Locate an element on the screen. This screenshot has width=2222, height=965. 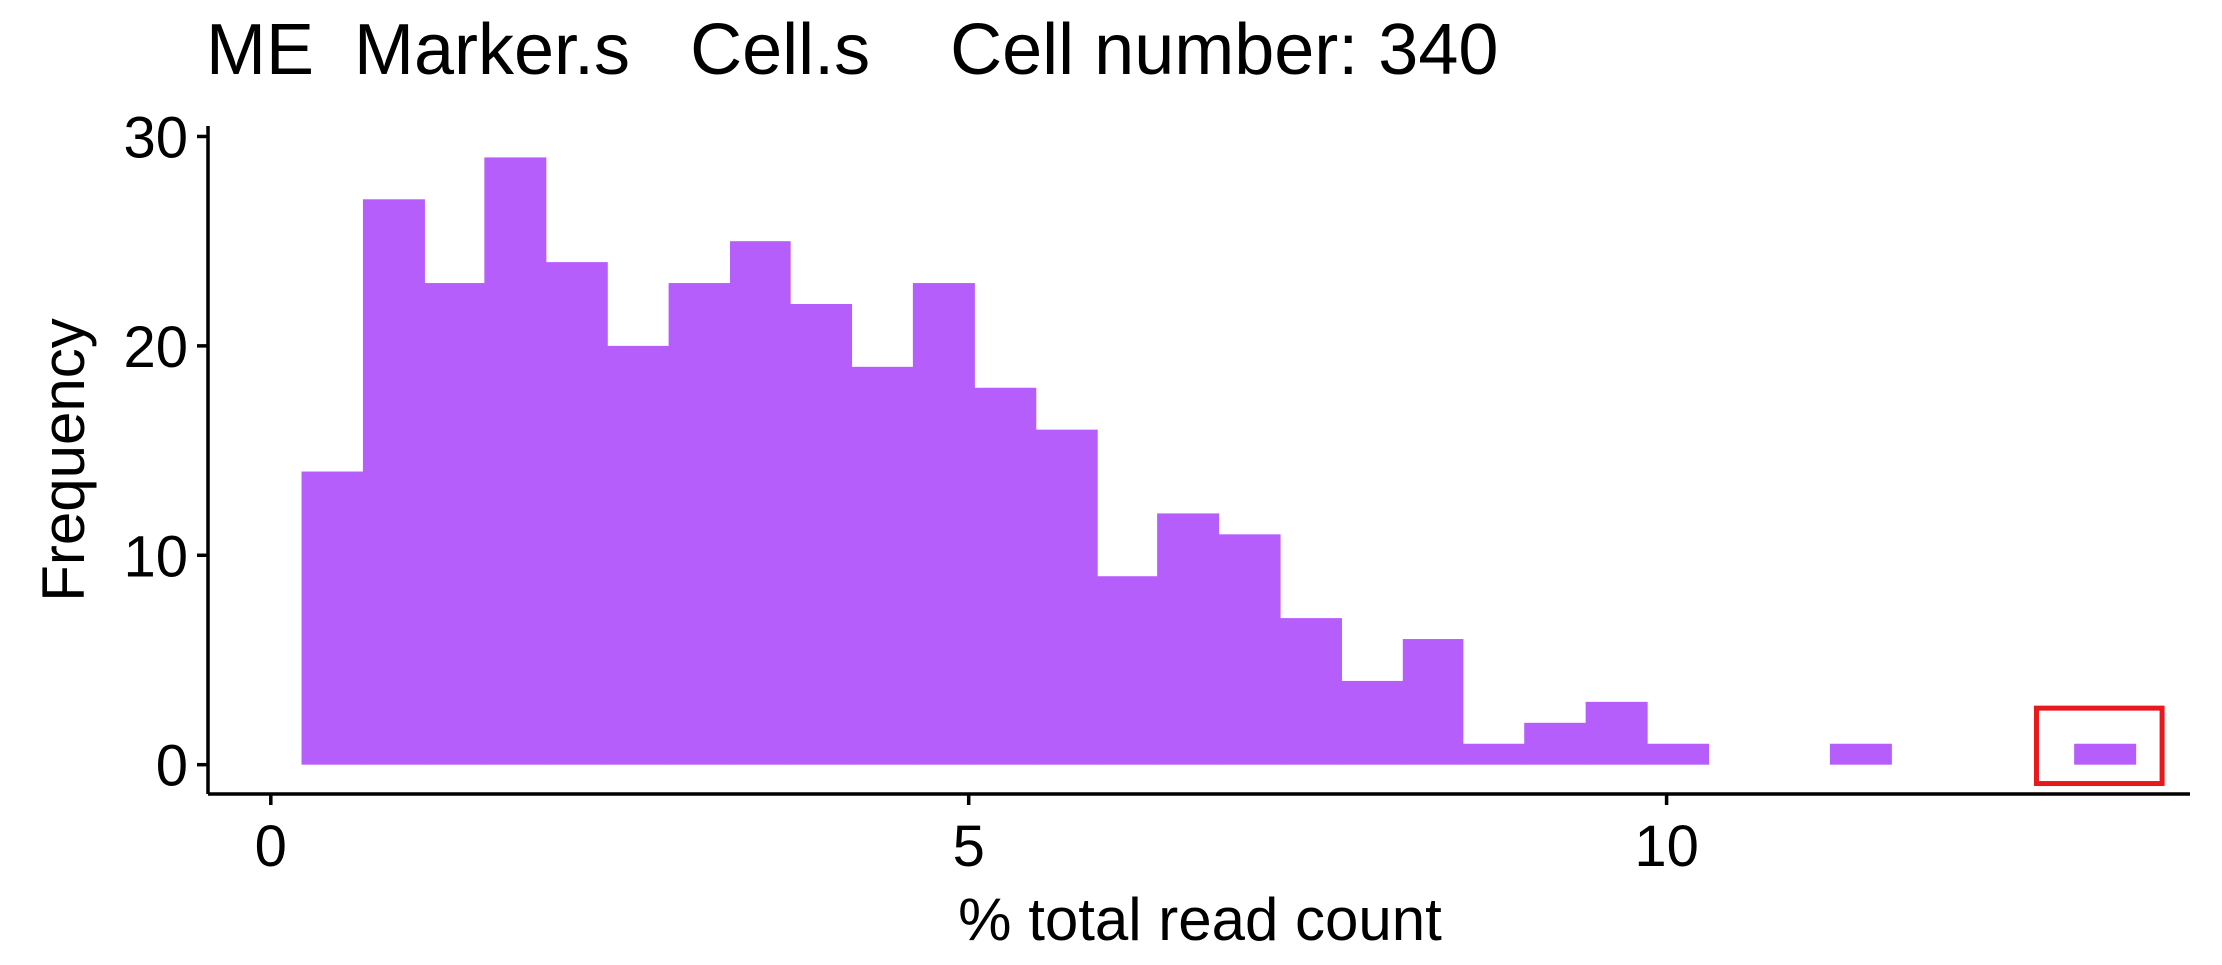
highlight-box is located at coordinates (2099, 746).